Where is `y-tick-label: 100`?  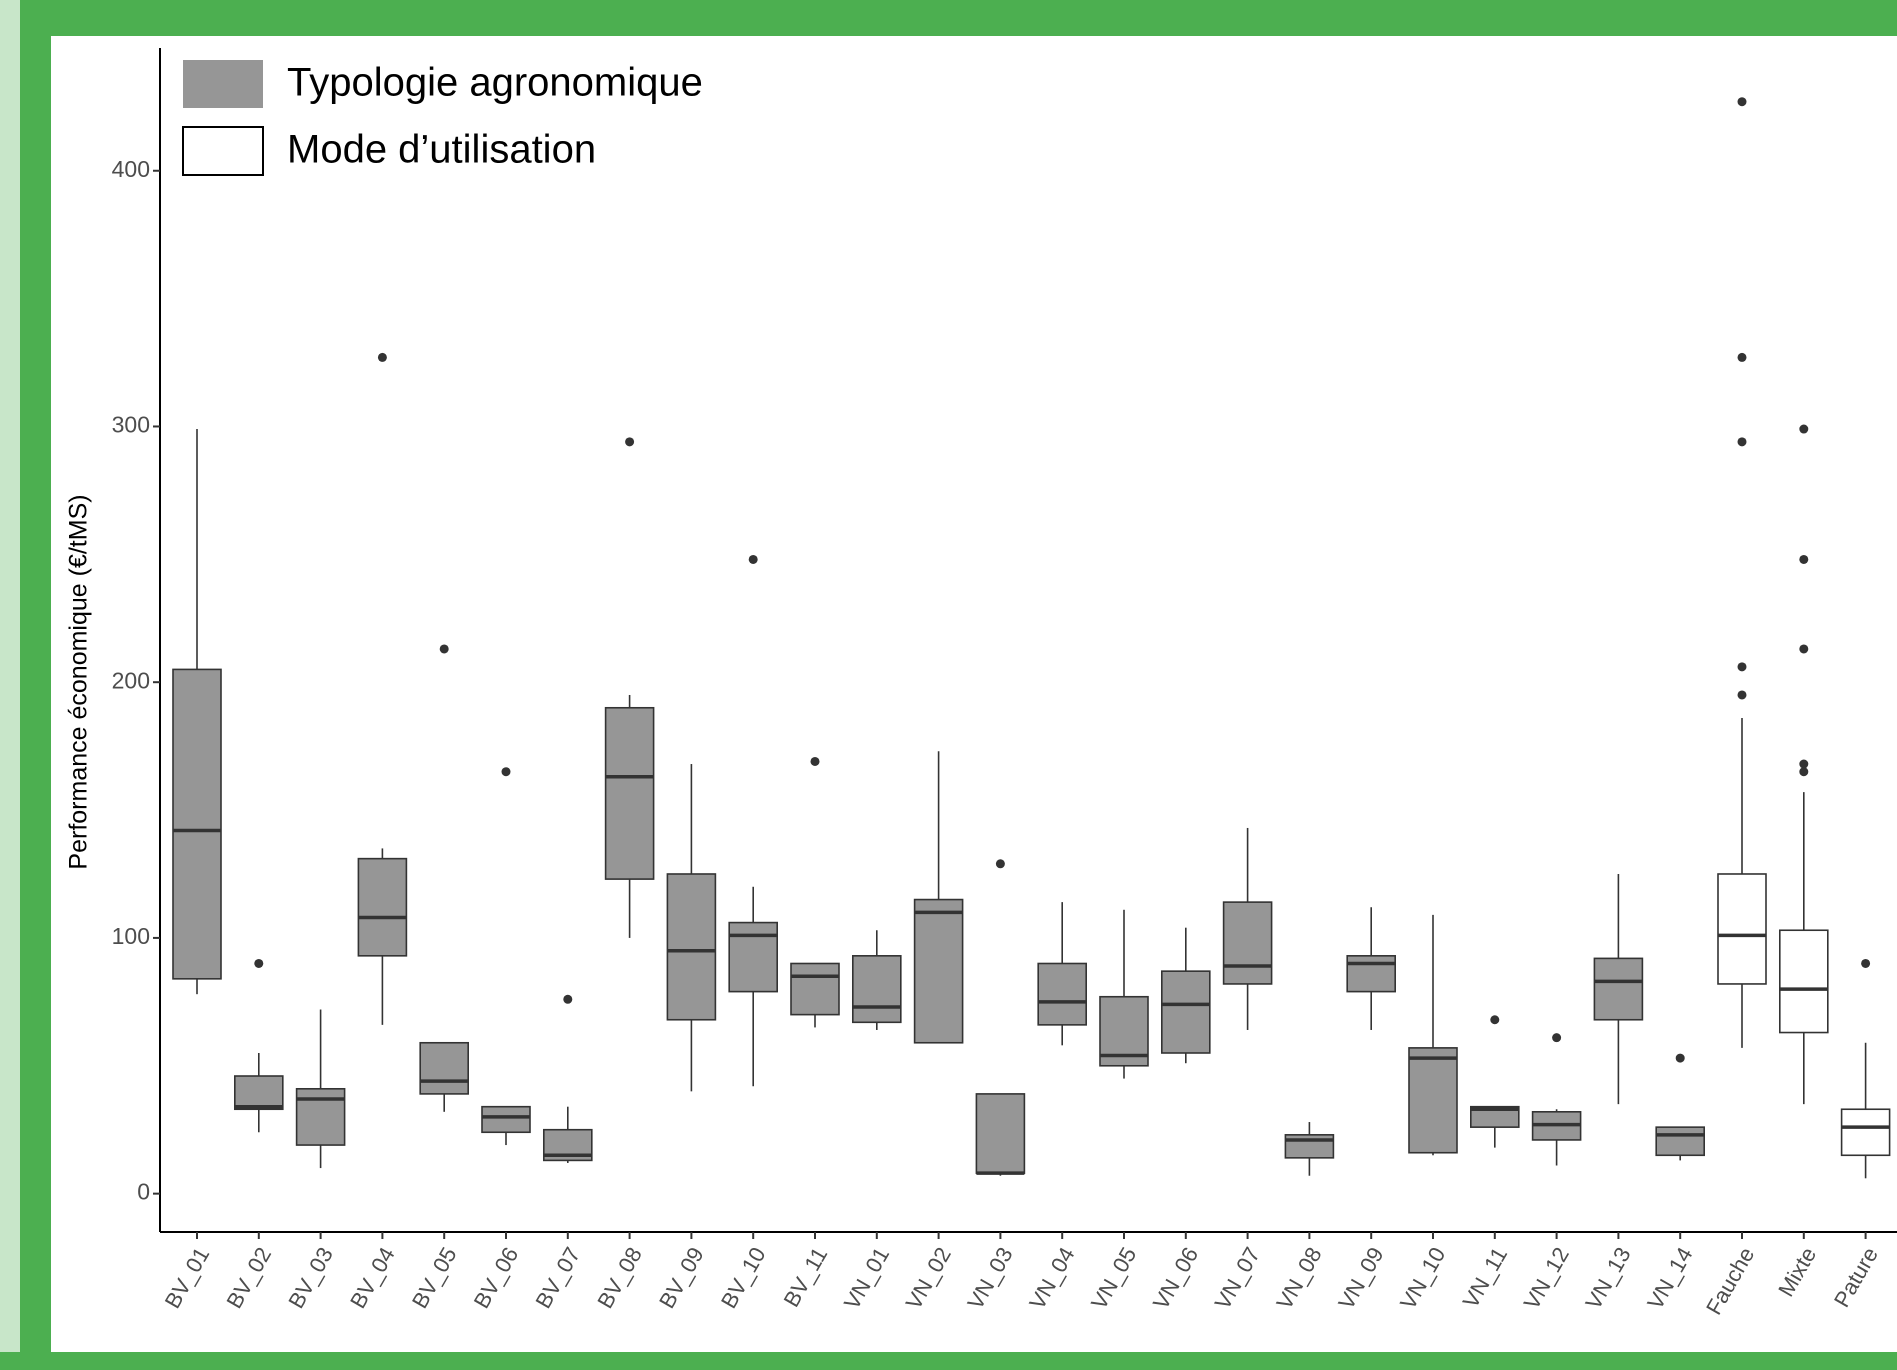
y-tick-label: 100 is located at coordinates (131, 936).